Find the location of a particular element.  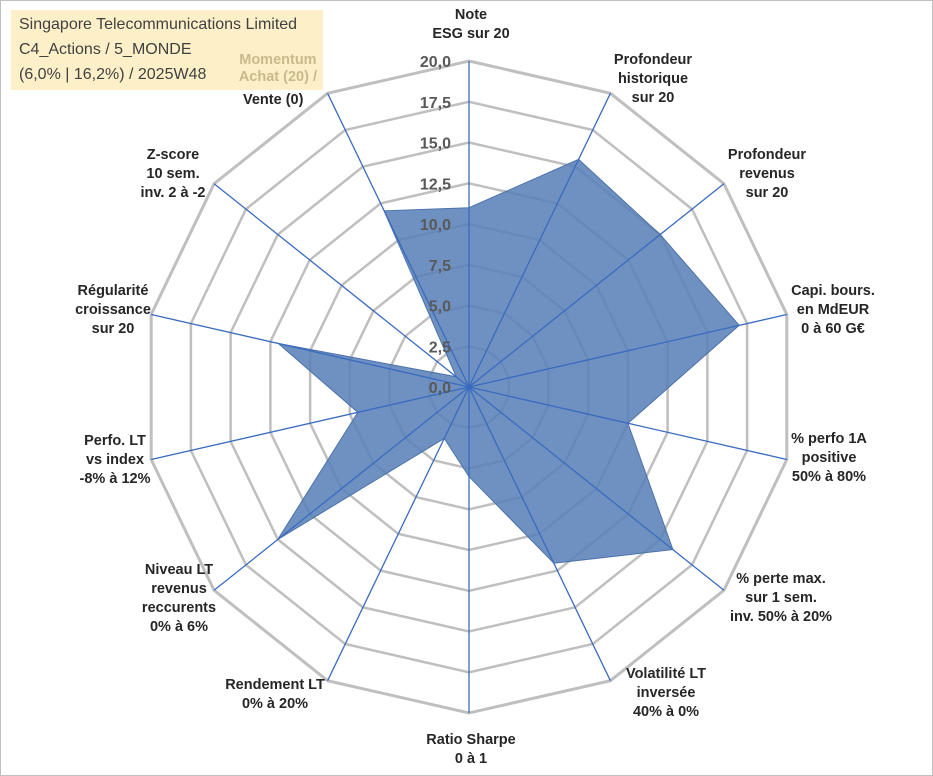

tick-label: 10,0 is located at coordinates (435, 225).